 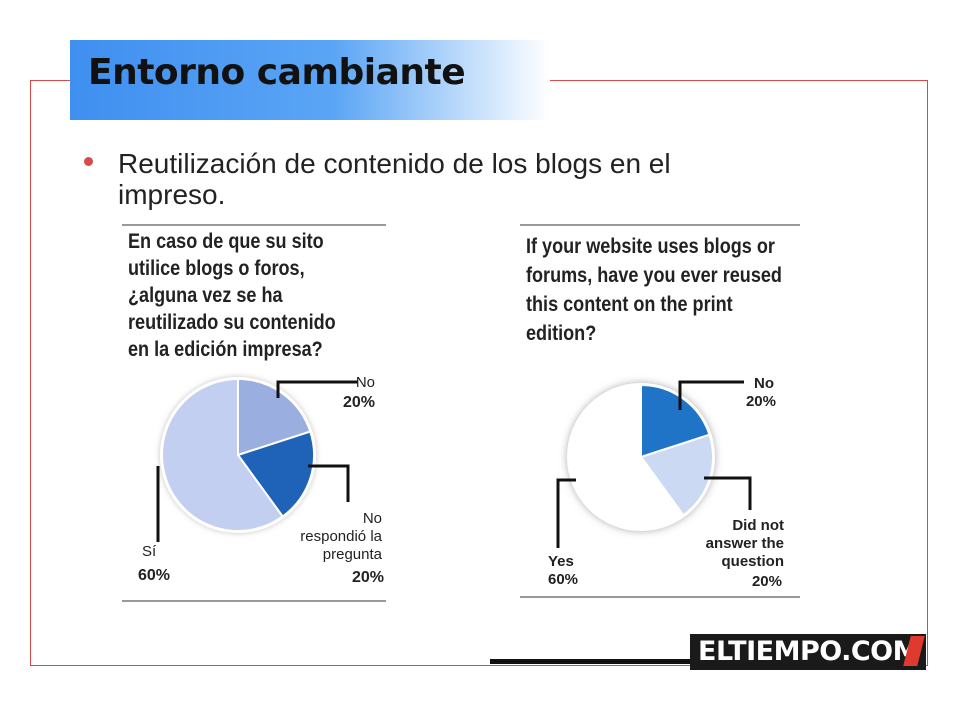 I want to click on left-slice-label-no: No, so click(x=365, y=382).